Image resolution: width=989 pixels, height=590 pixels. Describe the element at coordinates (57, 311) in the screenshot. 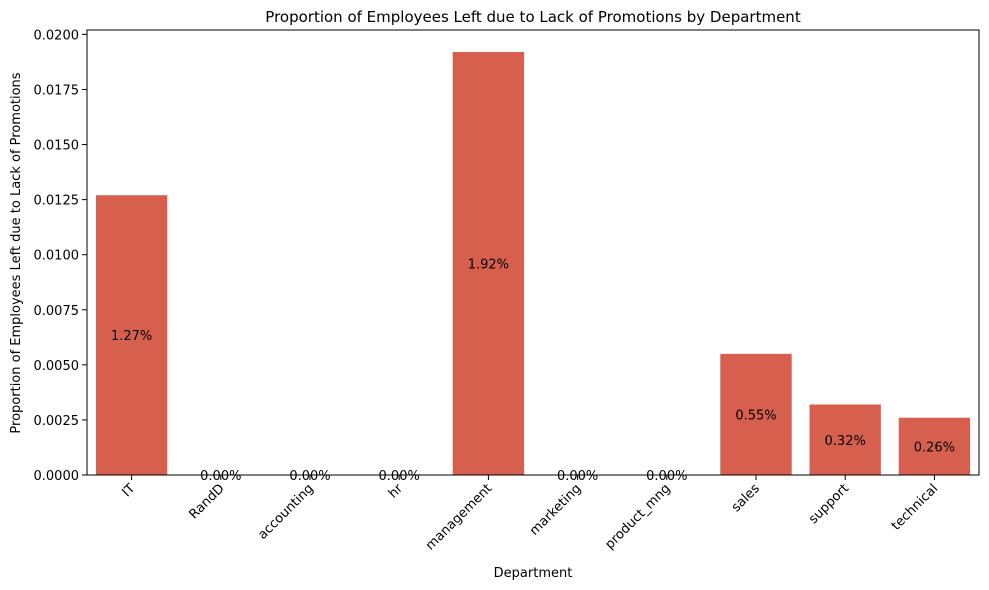

I see `y-tick-label: 0.0075` at that location.